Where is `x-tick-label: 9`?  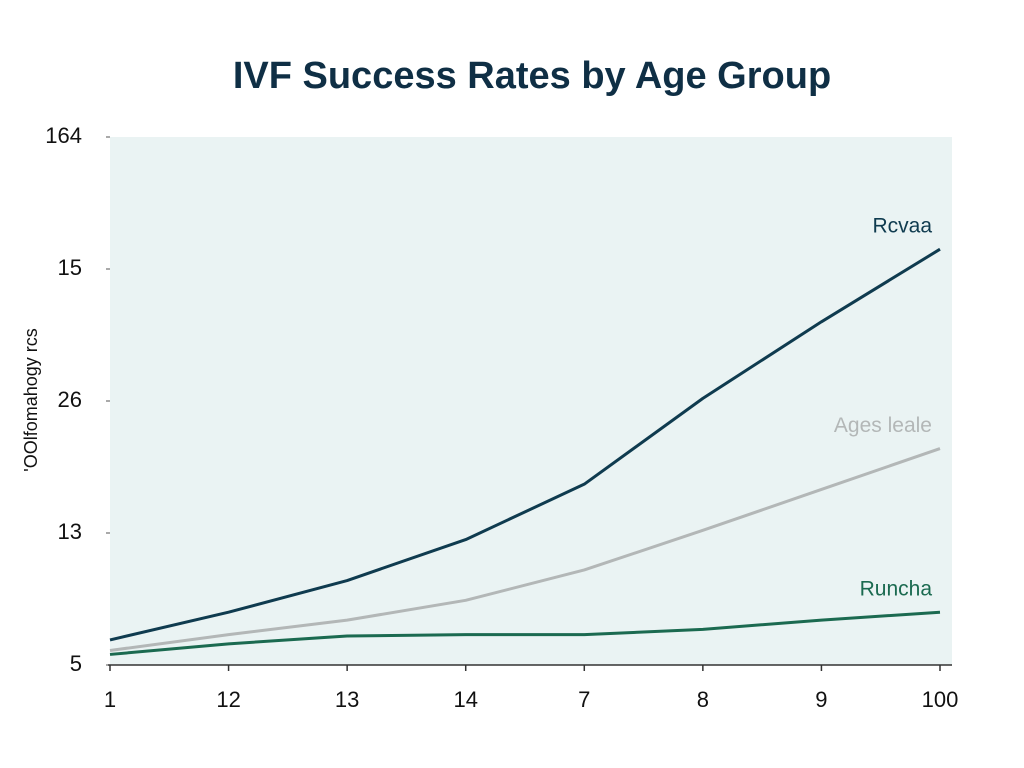
x-tick-label: 9 is located at coordinates (821, 699).